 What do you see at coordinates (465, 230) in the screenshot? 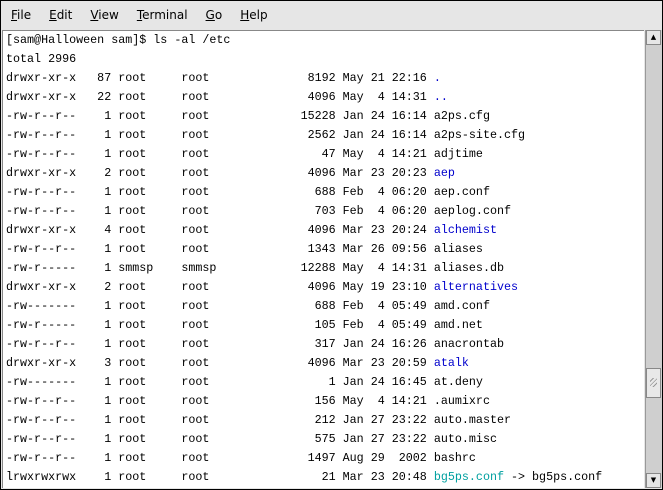
I see `entry-name: alchemist` at bounding box center [465, 230].